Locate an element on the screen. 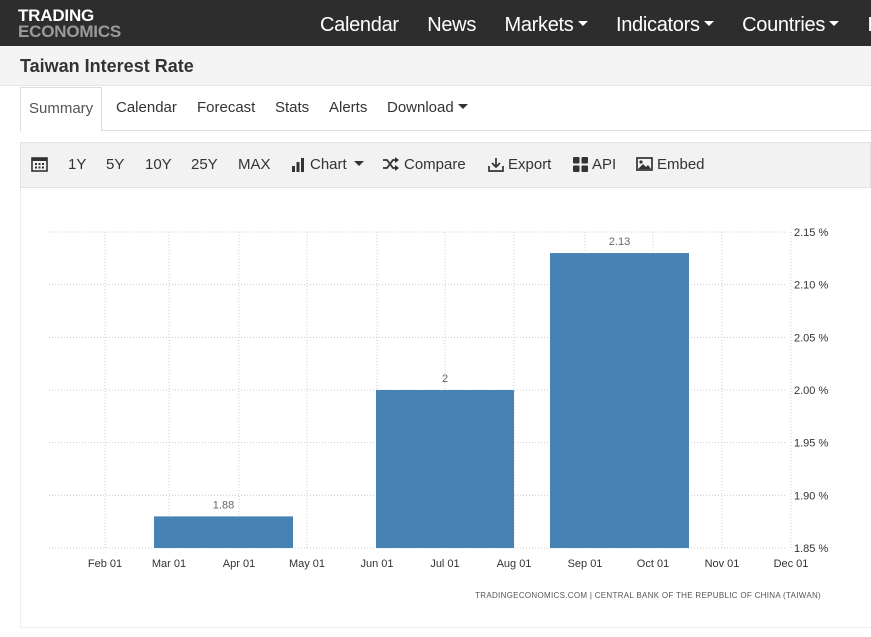 This screenshot has width=871, height=637. trading-economics-logo: TRADING ECONOMICS is located at coordinates (70, 23).